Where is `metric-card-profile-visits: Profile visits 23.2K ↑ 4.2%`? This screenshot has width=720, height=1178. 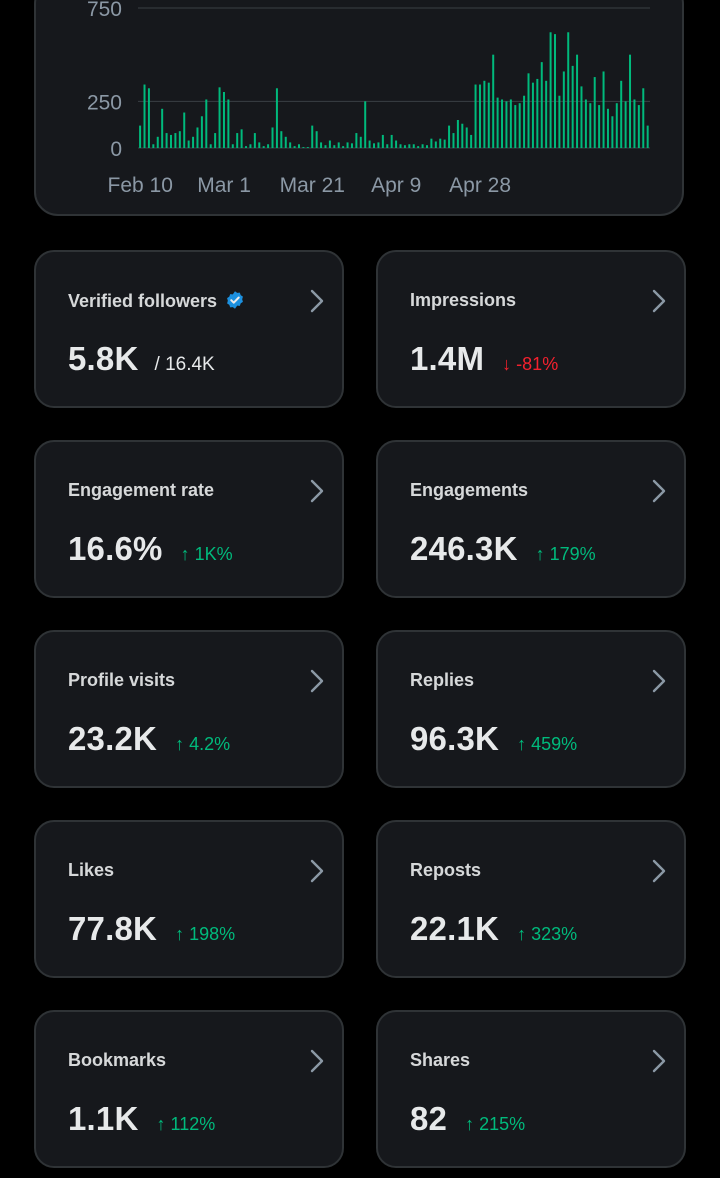 metric-card-profile-visits: Profile visits 23.2K ↑ 4.2% is located at coordinates (189, 709).